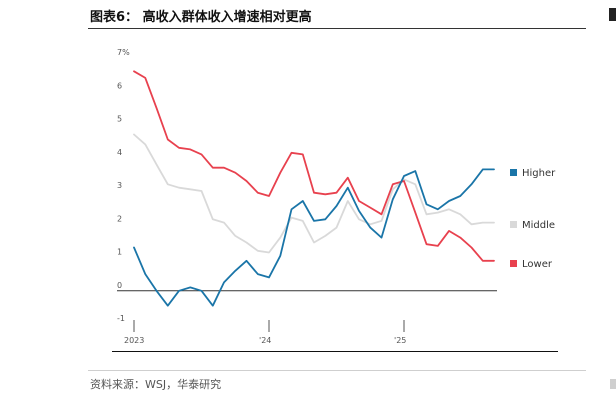 This screenshot has width=616, height=403. I want to click on y-tick-label: 1, so click(119, 252).